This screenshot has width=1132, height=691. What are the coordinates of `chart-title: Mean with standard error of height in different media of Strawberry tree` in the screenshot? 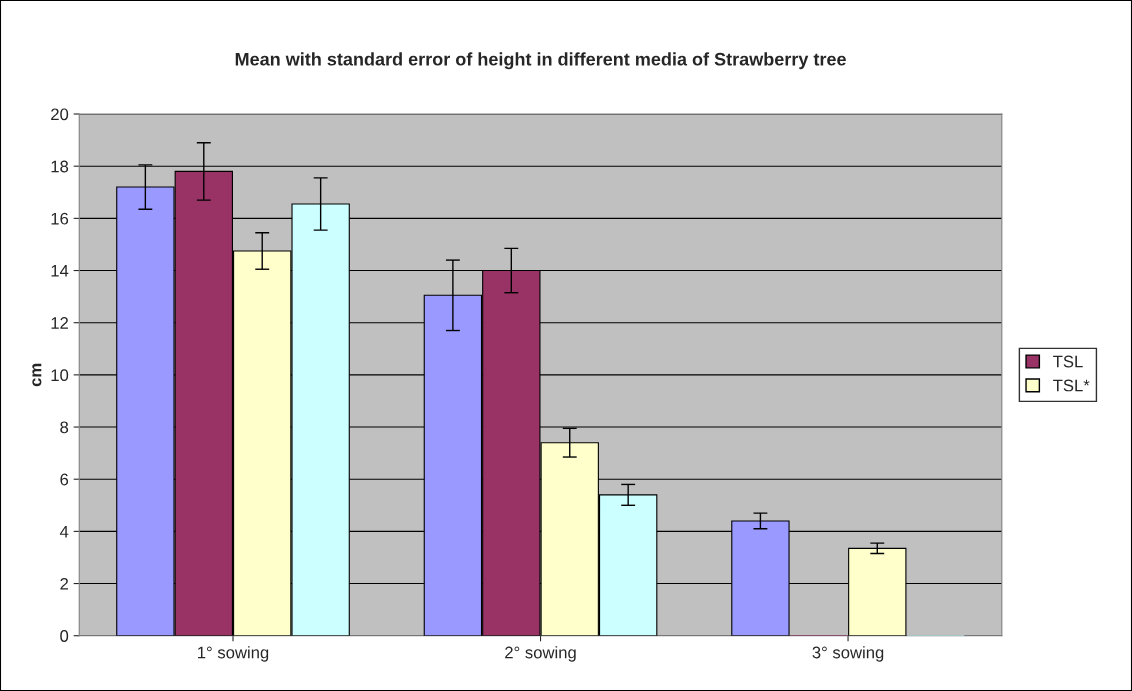 It's located at (540, 61).